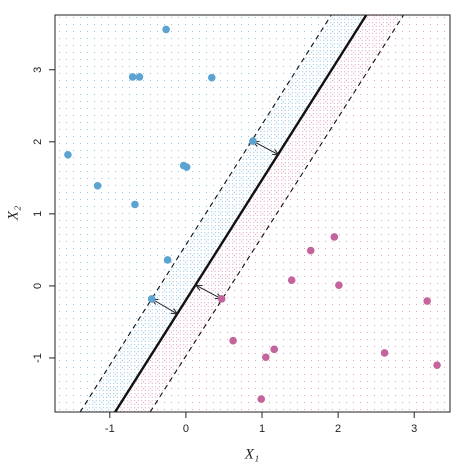  Describe the element at coordinates (110, 429) in the screenshot. I see `x-tick-label: -1` at that location.